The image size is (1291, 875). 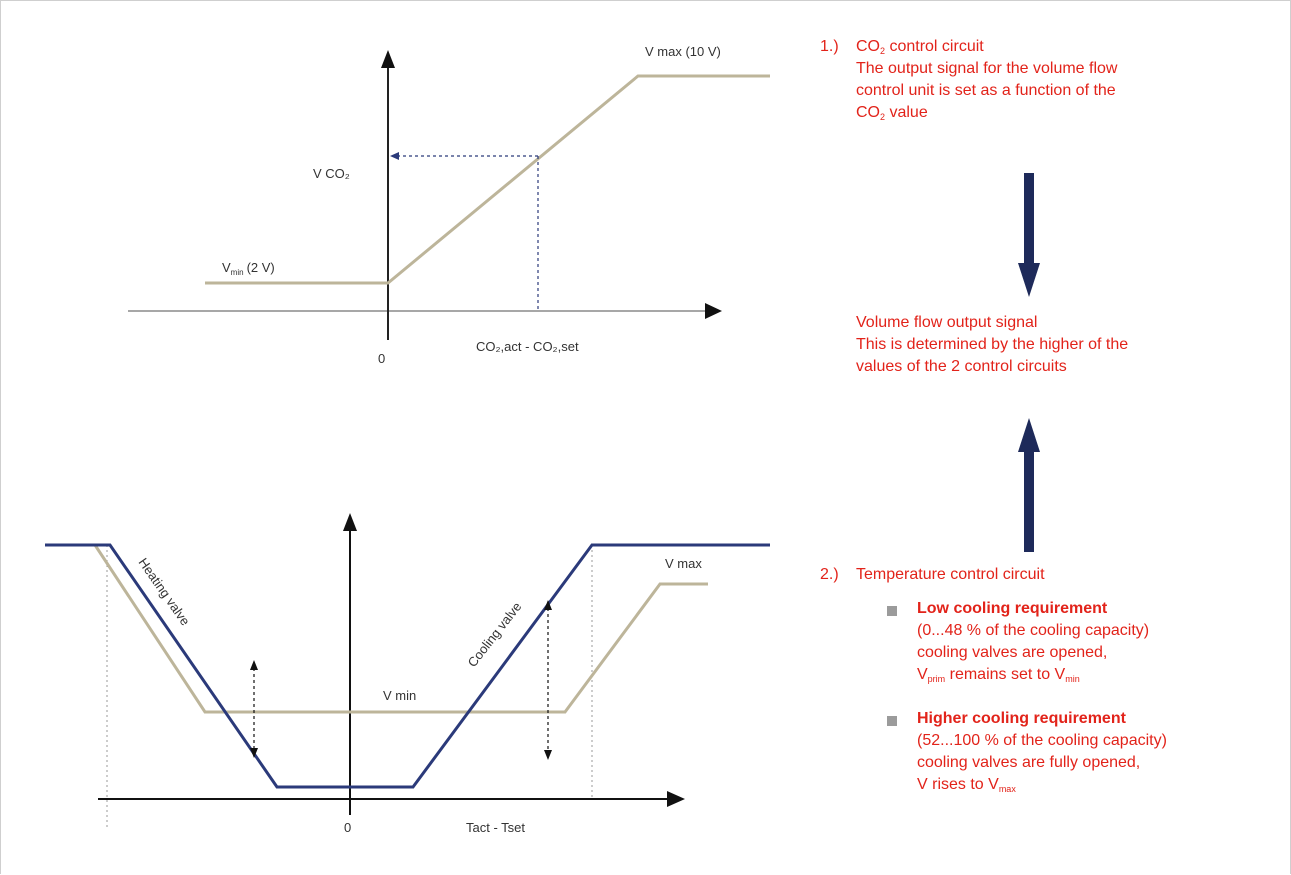 I want to click on vmax-label: V max, so click(x=683, y=563).